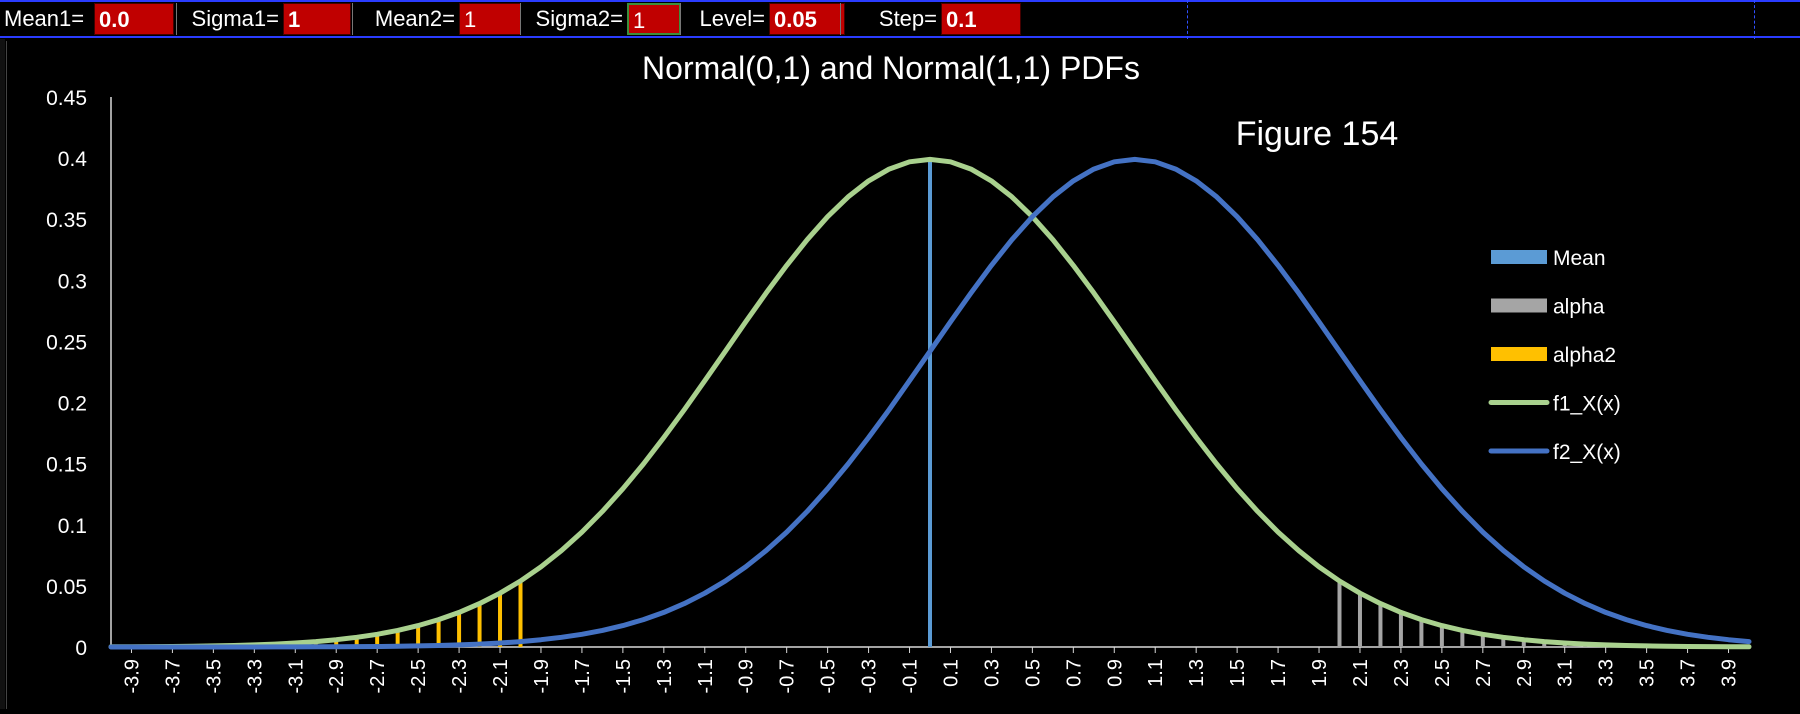  What do you see at coordinates (788, 676) in the screenshot?
I see `x-tick-label: -0.7` at bounding box center [788, 676].